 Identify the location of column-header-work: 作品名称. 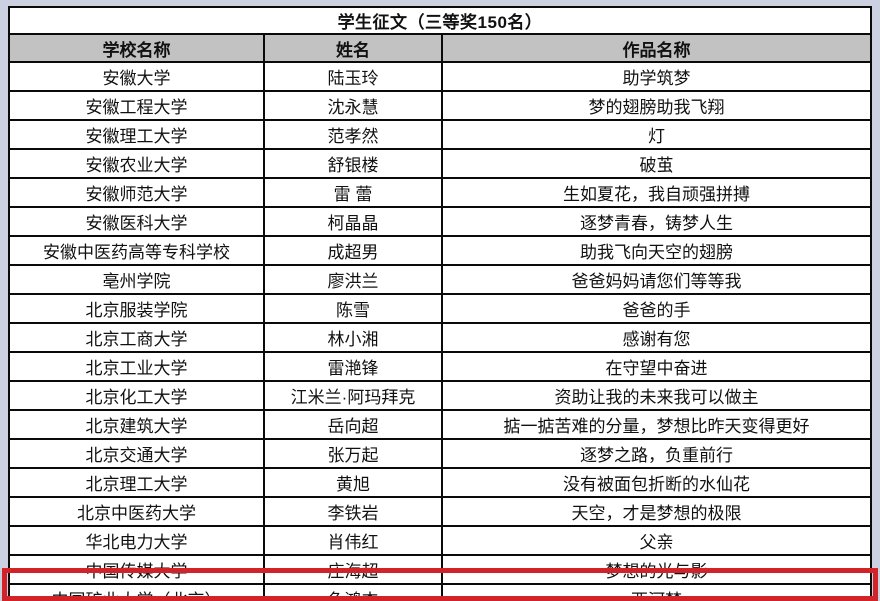
(656, 48).